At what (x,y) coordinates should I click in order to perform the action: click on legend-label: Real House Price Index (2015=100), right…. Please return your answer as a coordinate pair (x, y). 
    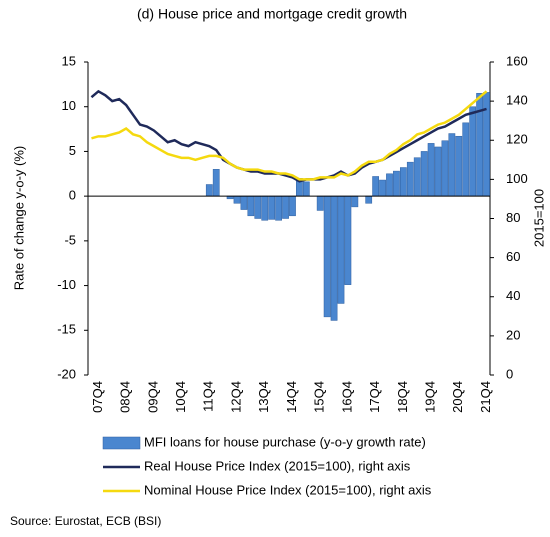
    Looking at the image, I should click on (277, 465).